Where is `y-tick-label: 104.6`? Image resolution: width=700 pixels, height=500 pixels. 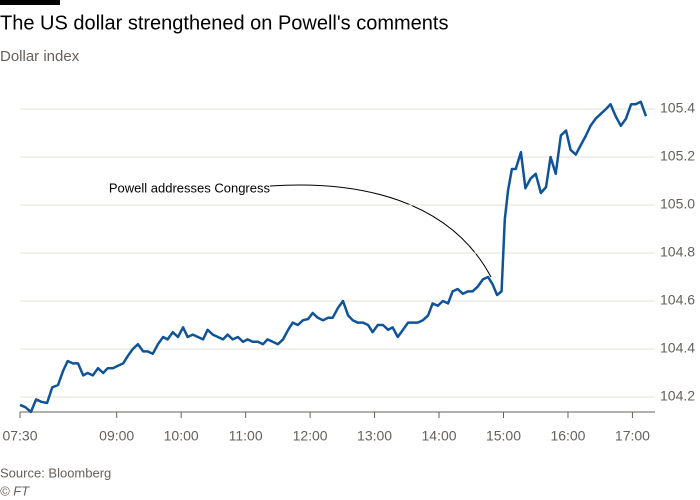
y-tick-label: 104.6 is located at coordinates (677, 300).